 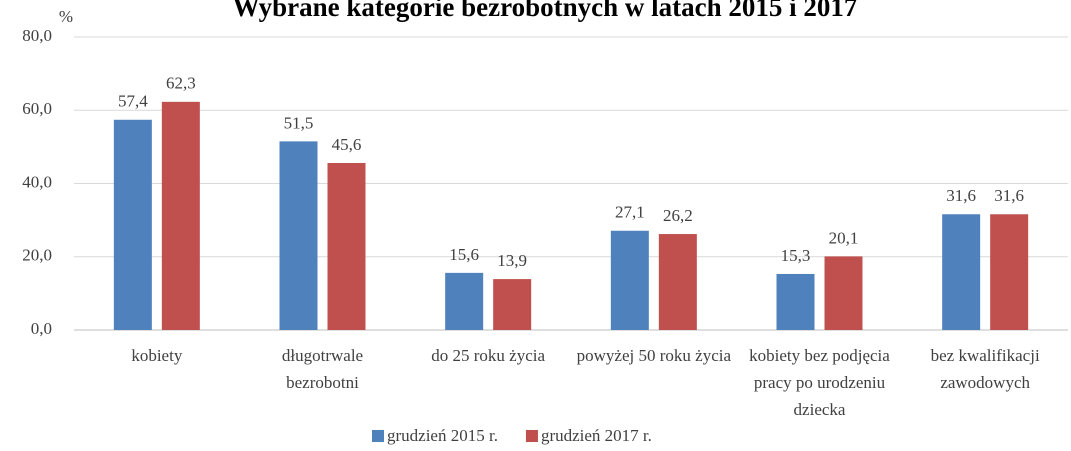 What do you see at coordinates (37, 255) in the screenshot?
I see `y-tick-label: 20,0` at bounding box center [37, 255].